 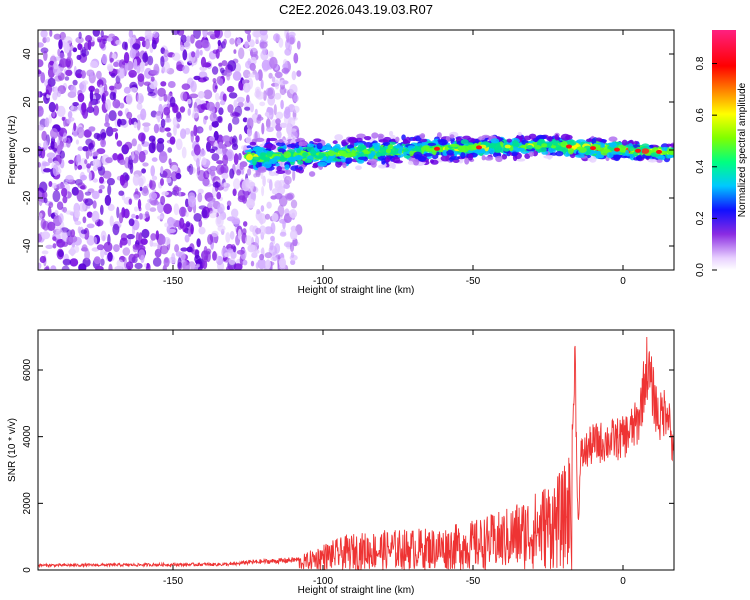 I want to click on y-tick-label: 40, so click(x=27, y=54).